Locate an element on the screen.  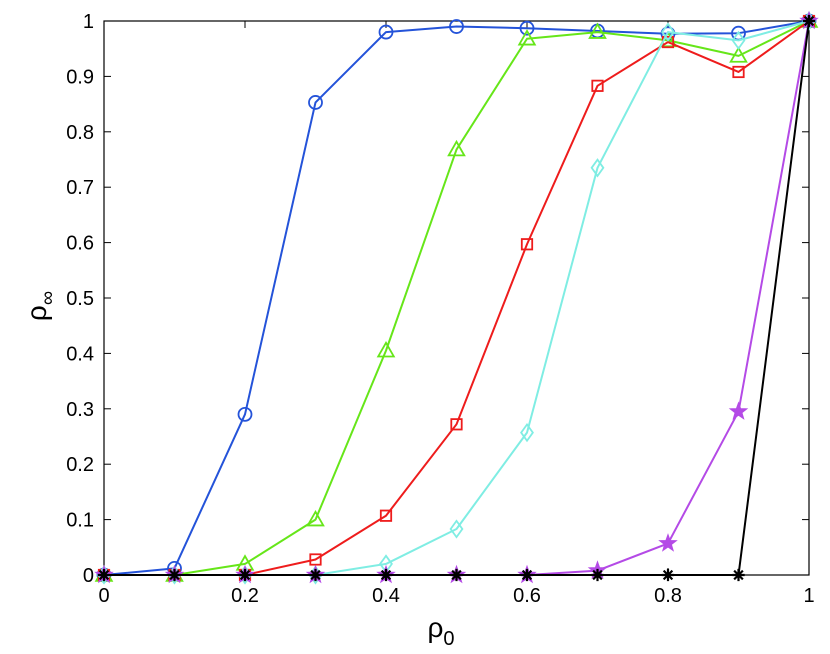
x-tick-label: 0.6 is located at coordinates (527, 596).